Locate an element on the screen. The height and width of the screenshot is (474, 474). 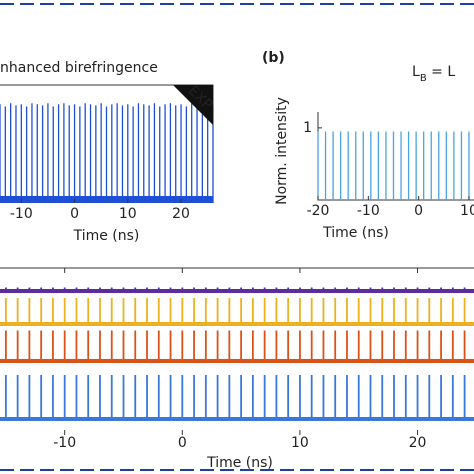
axes is located at coordinates (395, 156).